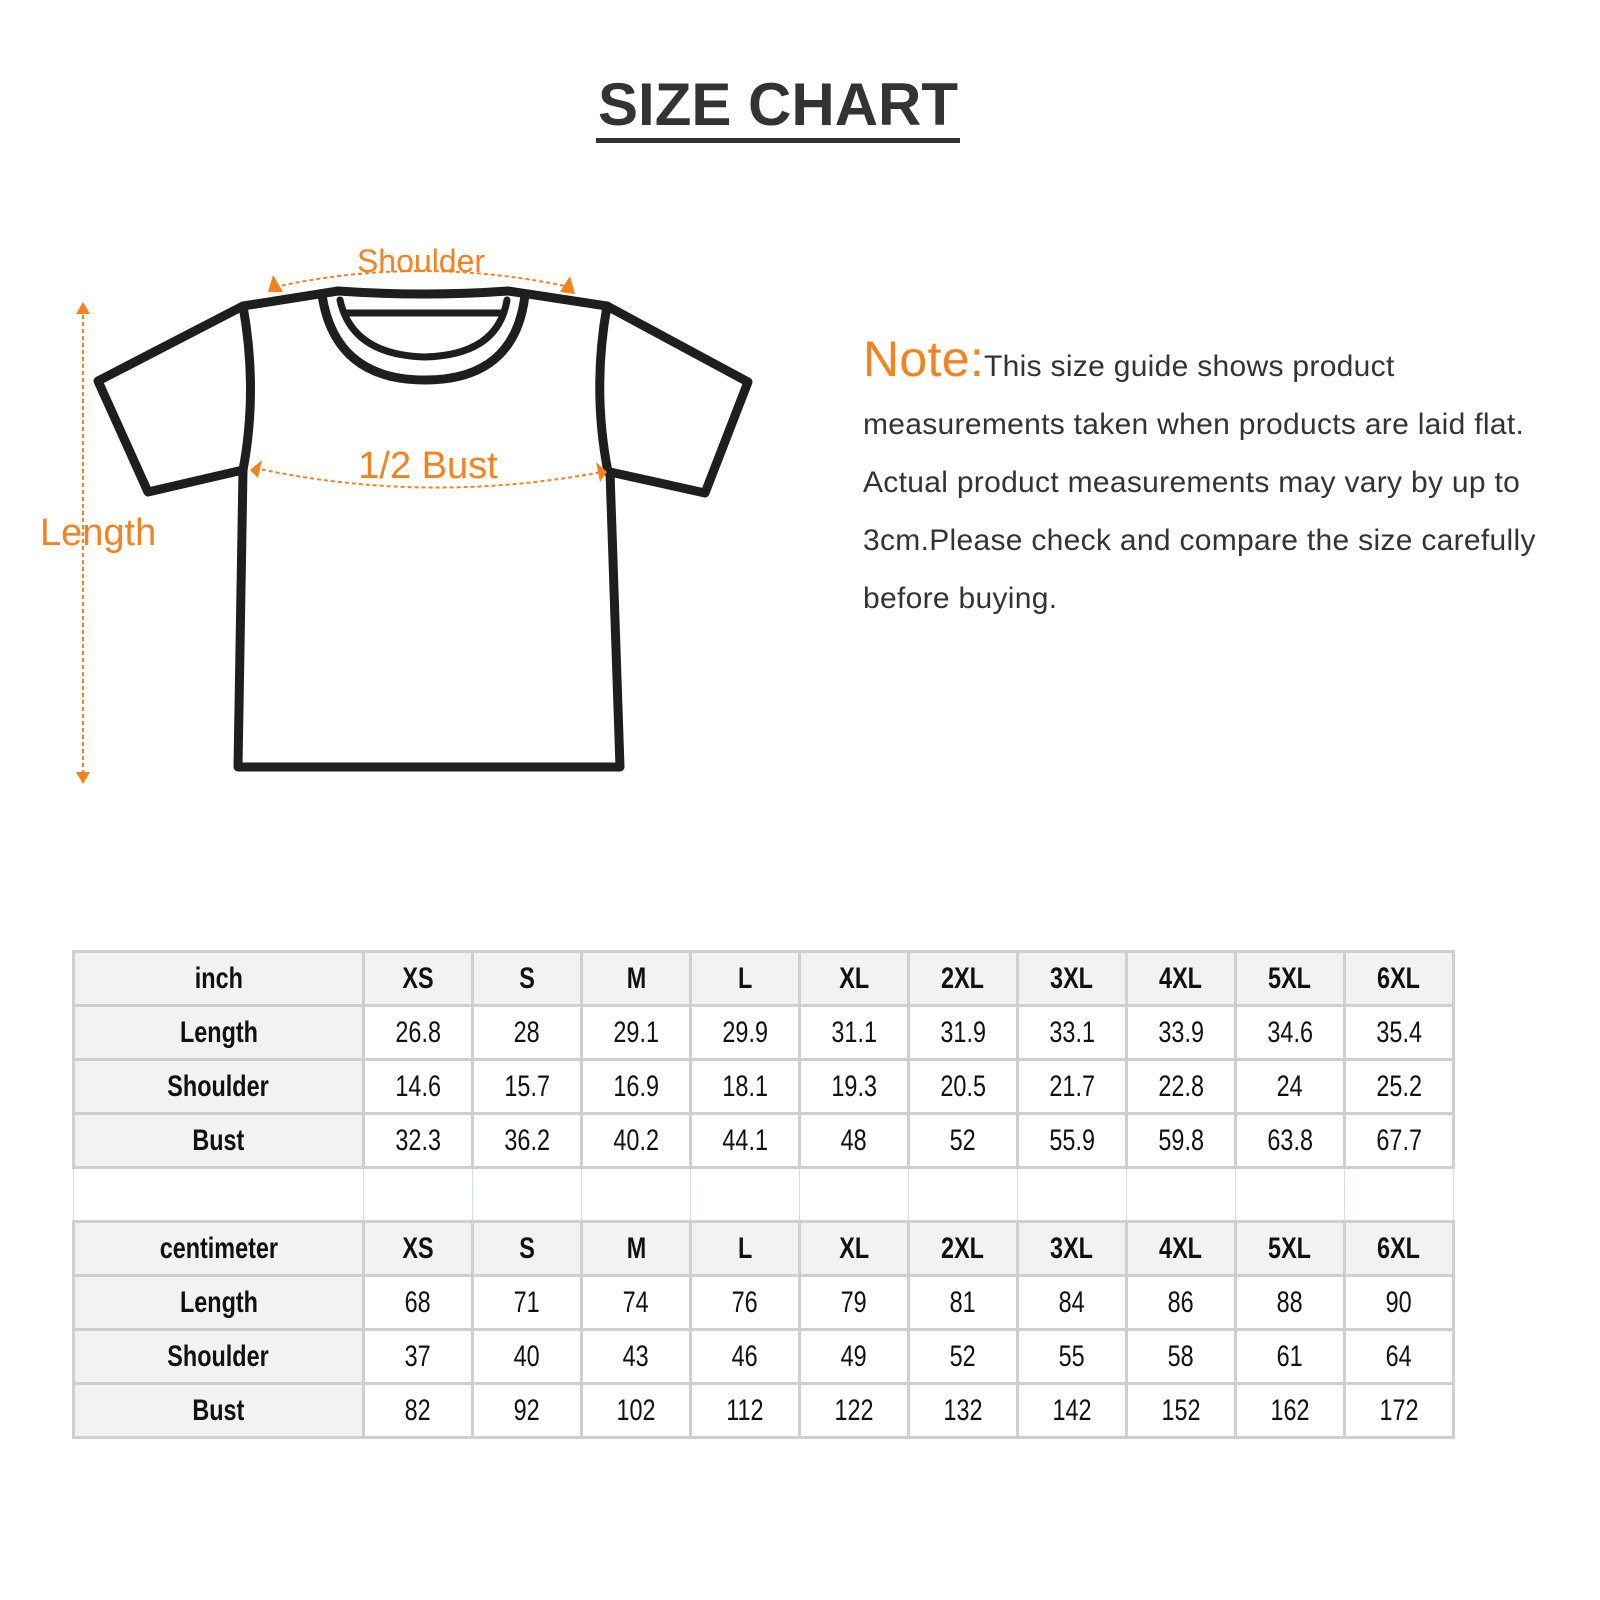  What do you see at coordinates (854, 1410) in the screenshot?
I see `measurement-cell: 122` at bounding box center [854, 1410].